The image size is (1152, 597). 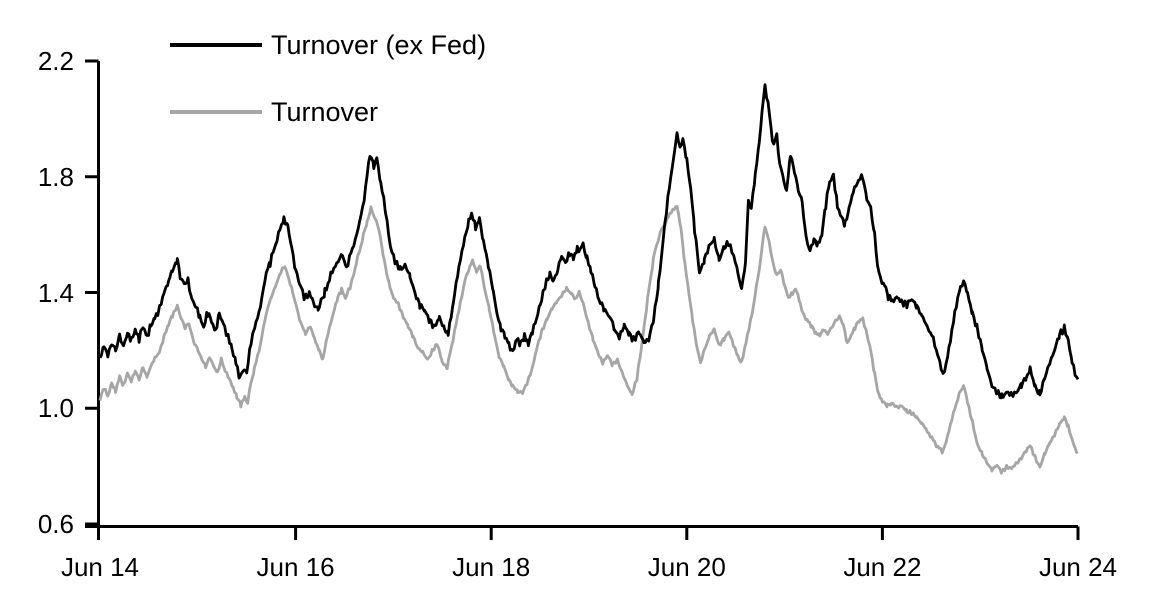 I want to click on y-tick-label-0.6: 0.6, so click(x=55, y=524).